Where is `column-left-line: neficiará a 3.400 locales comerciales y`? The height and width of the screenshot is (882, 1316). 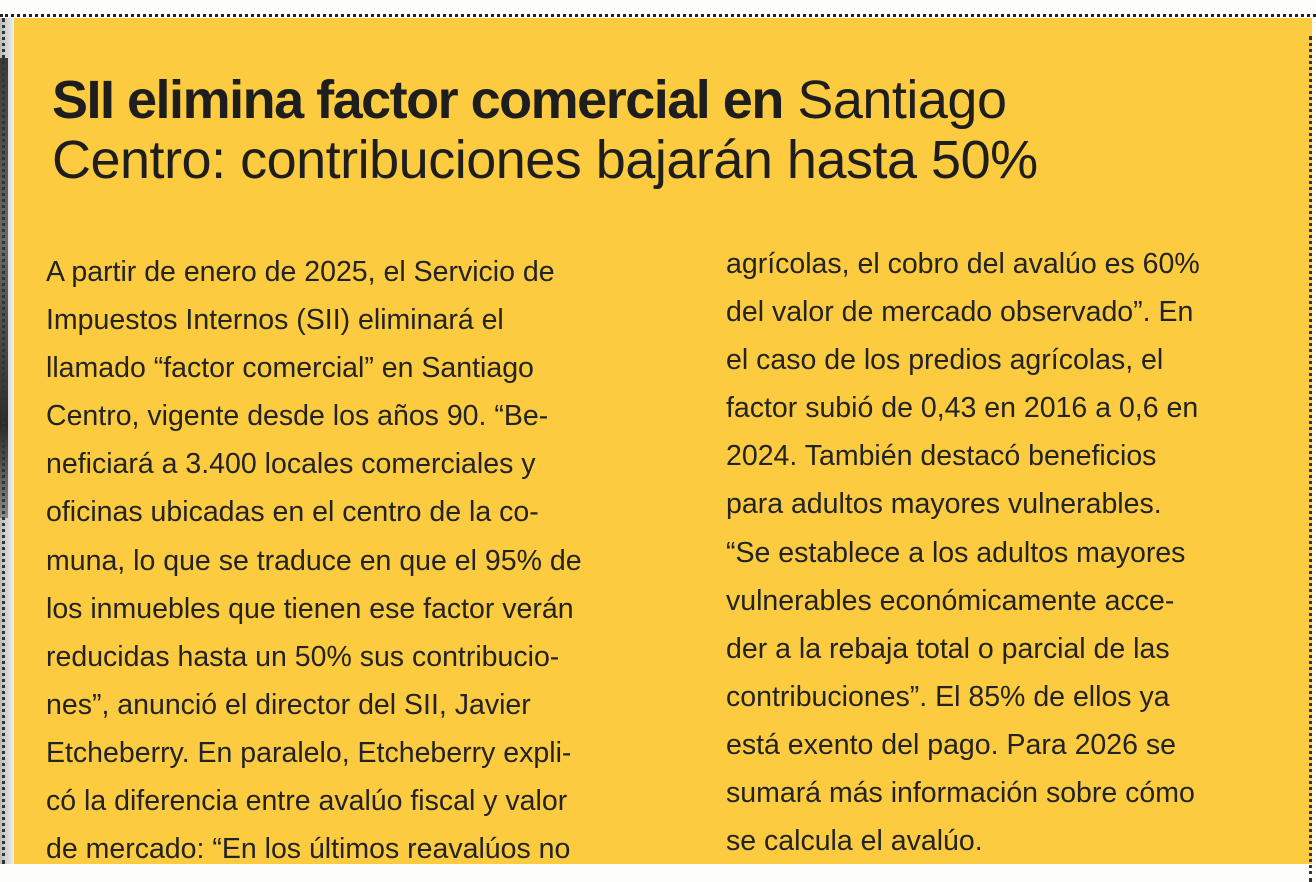
column-left-line: neficiará a 3.400 locales comerciales y is located at coordinates (291, 464).